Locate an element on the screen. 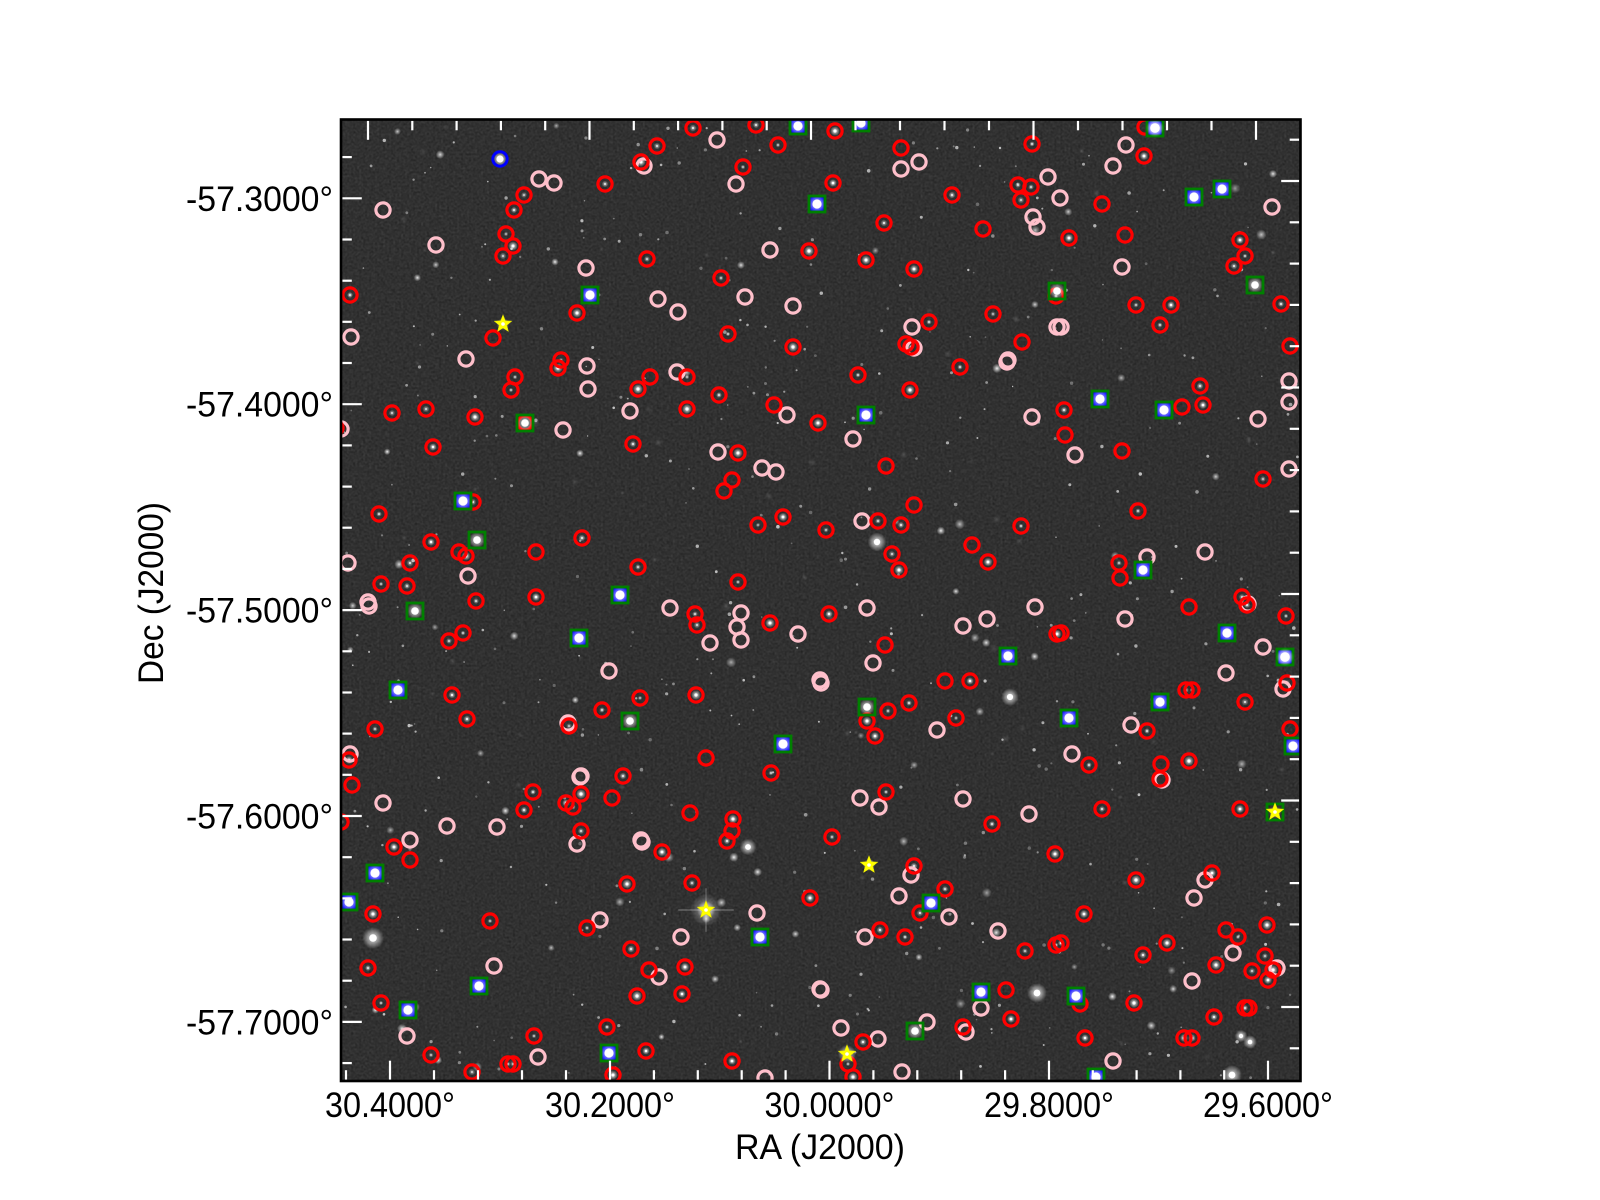  svg-text: 30.0000° is located at coordinates (830, 1105).